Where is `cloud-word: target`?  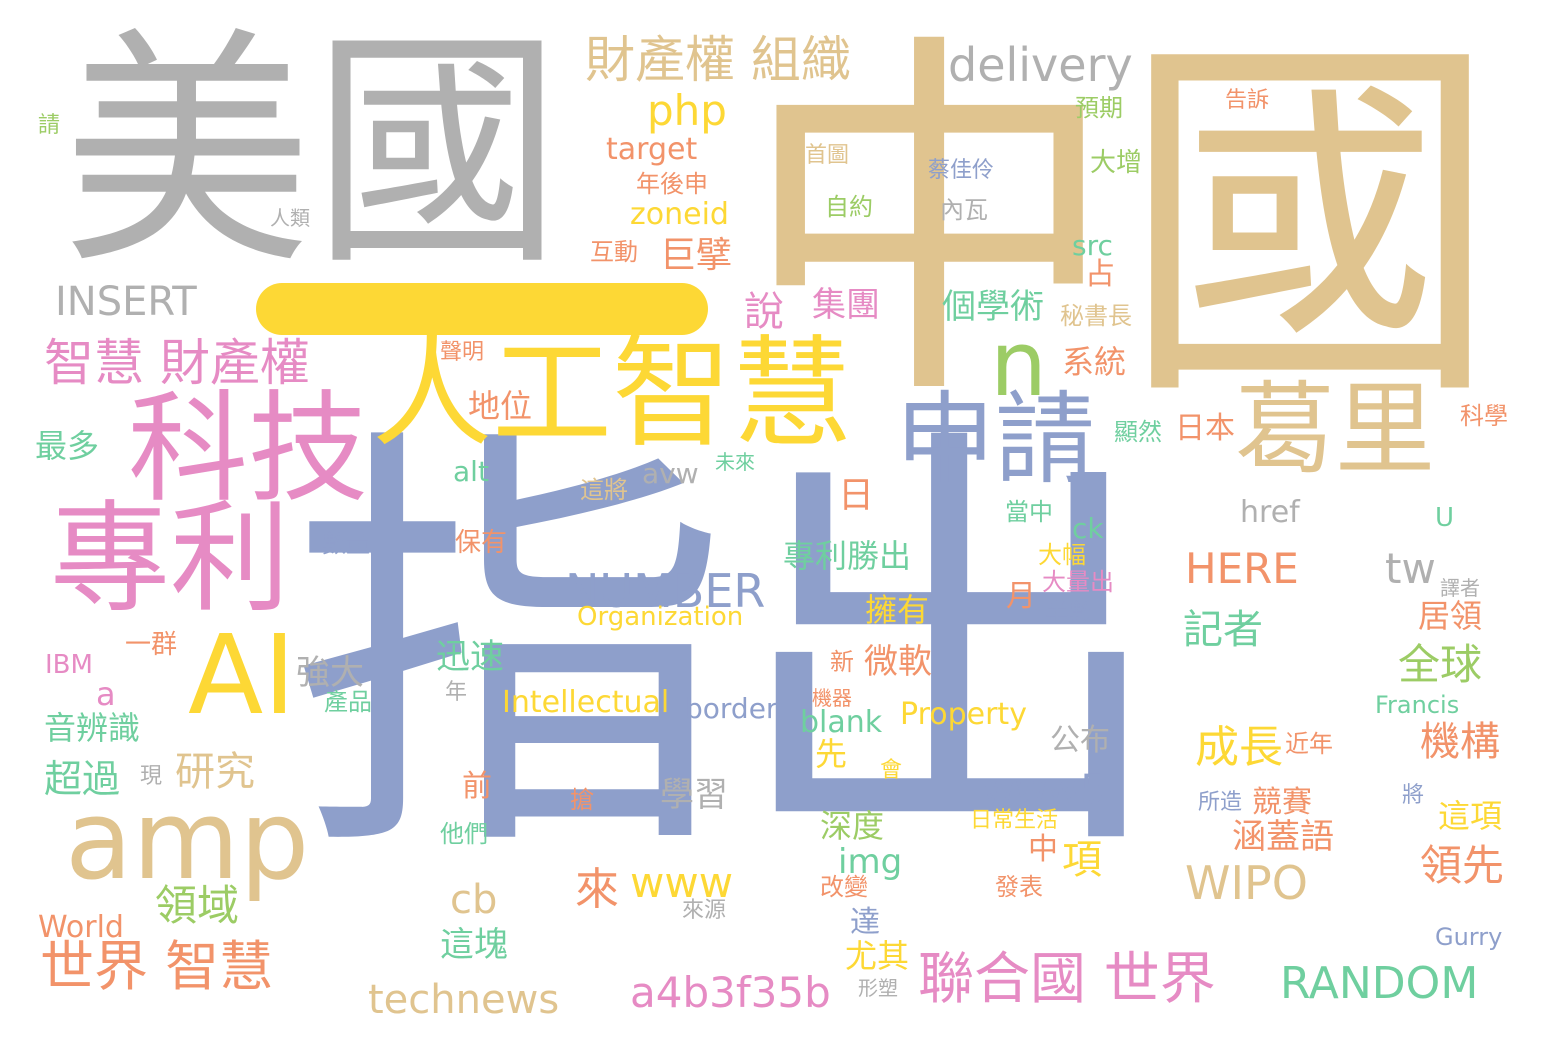 cloud-word: target is located at coordinates (652, 149).